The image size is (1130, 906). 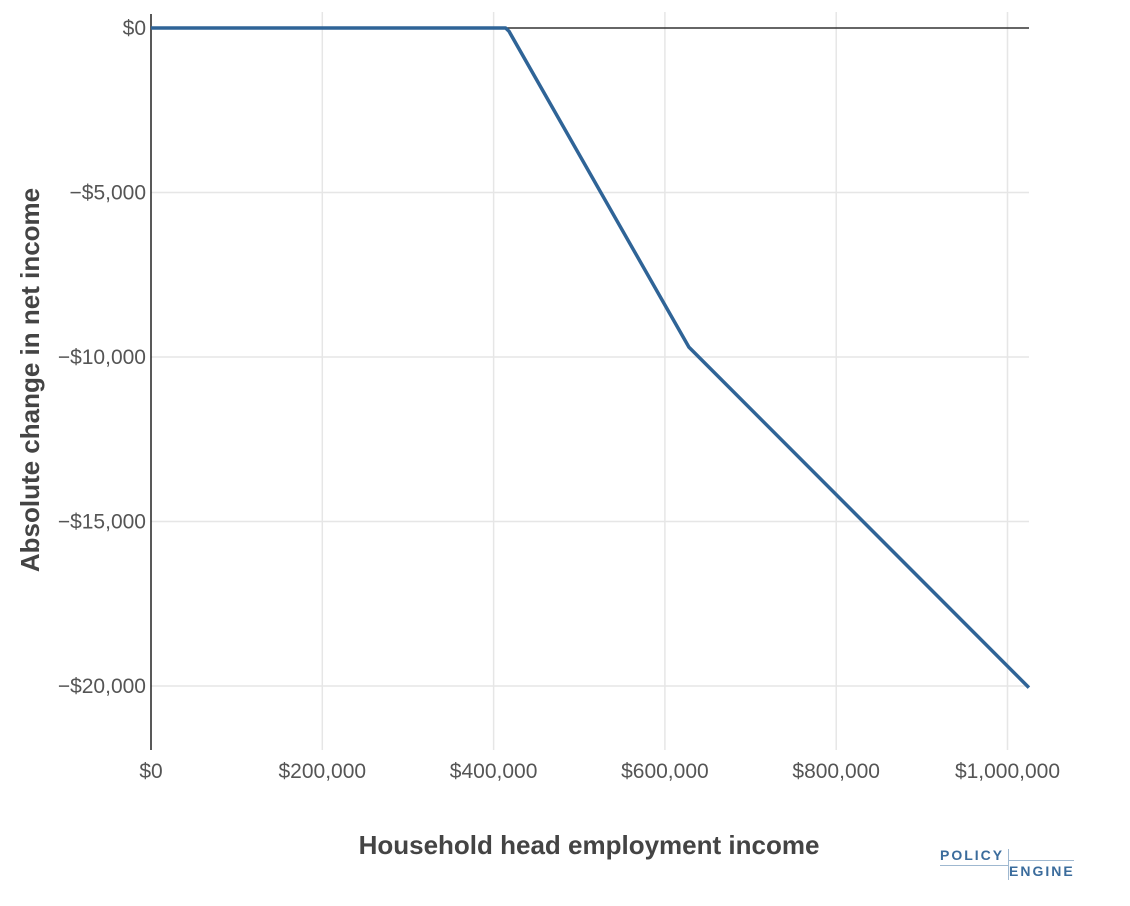 I want to click on x-tick-label: $200,000, so click(x=323, y=771).